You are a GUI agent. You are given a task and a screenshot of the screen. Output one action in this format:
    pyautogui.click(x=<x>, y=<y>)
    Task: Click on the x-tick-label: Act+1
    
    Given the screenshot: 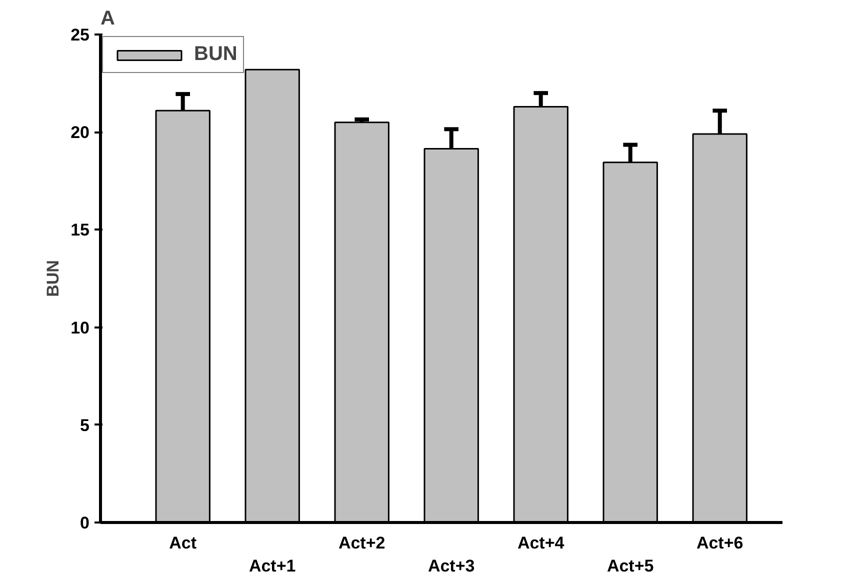 What is the action you would take?
    pyautogui.click(x=272, y=566)
    